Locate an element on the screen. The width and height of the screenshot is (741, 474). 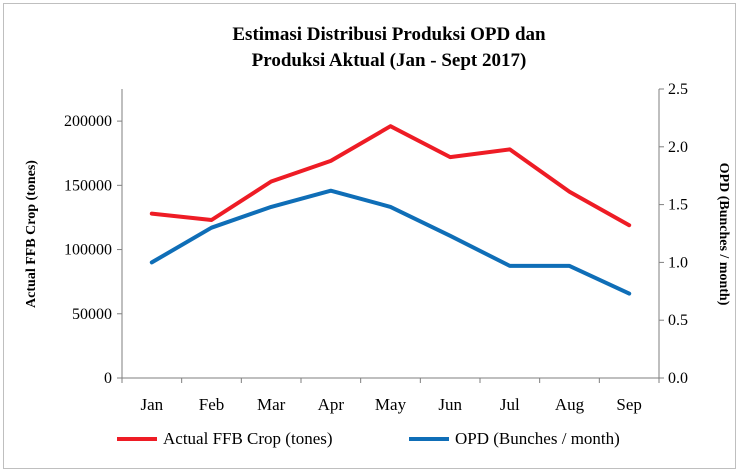
x-axis-tick-label: Jul is located at coordinates (510, 404).